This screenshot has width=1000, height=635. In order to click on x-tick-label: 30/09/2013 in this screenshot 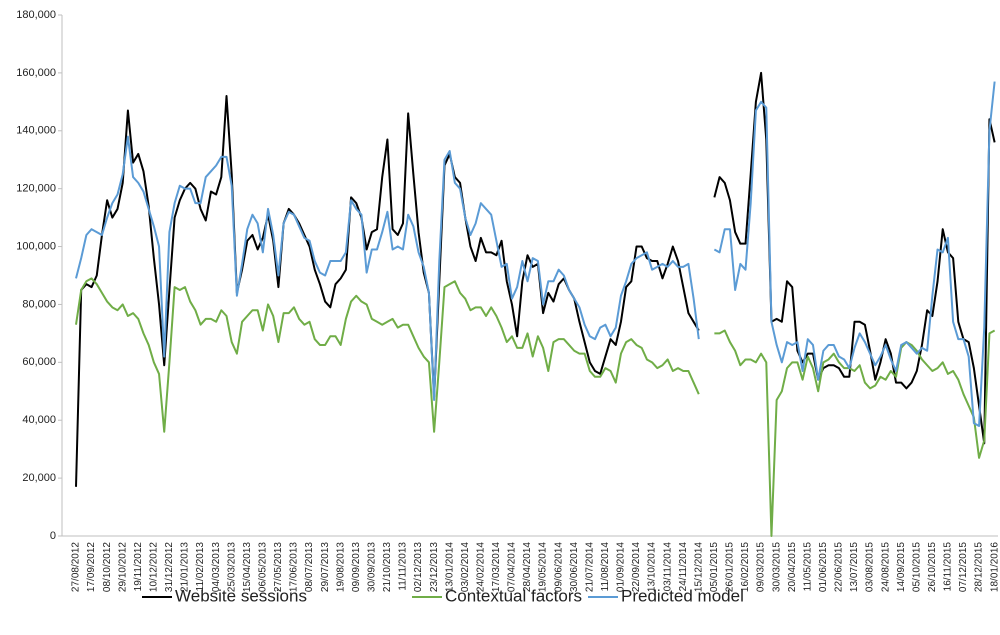, I will do `click(371, 567)`.